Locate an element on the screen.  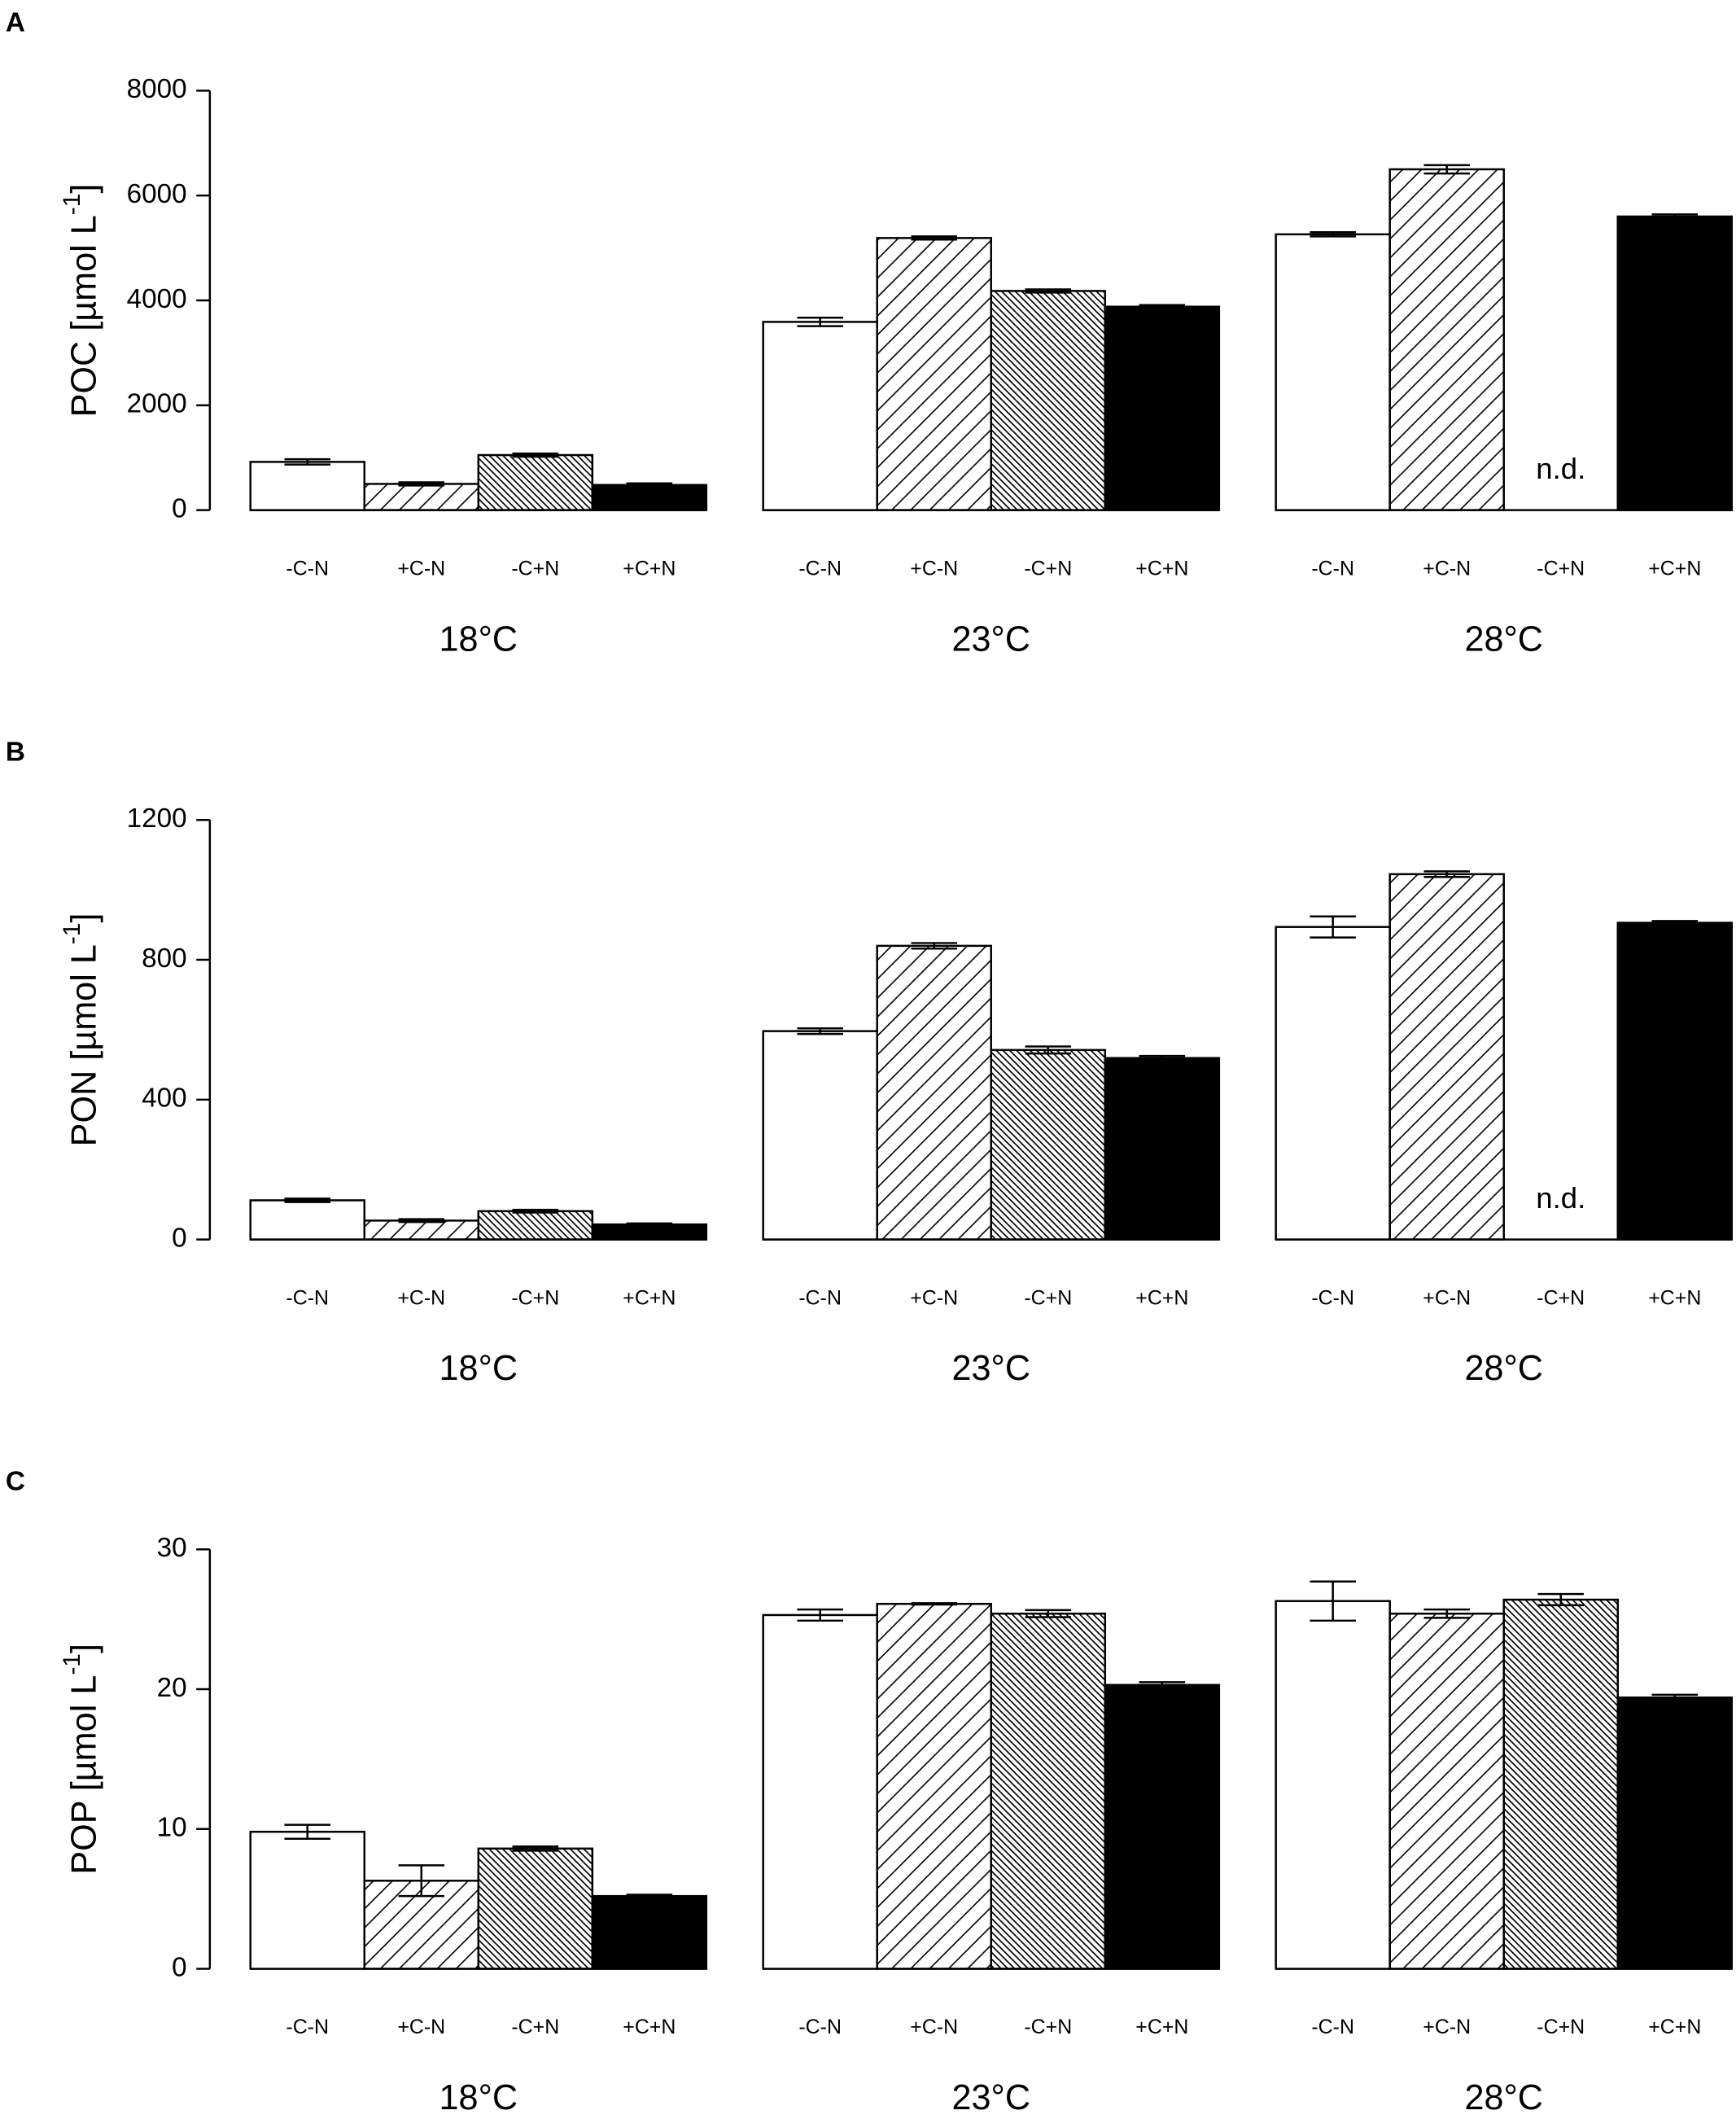
y-tick-label: 20 is located at coordinates (172, 1688).